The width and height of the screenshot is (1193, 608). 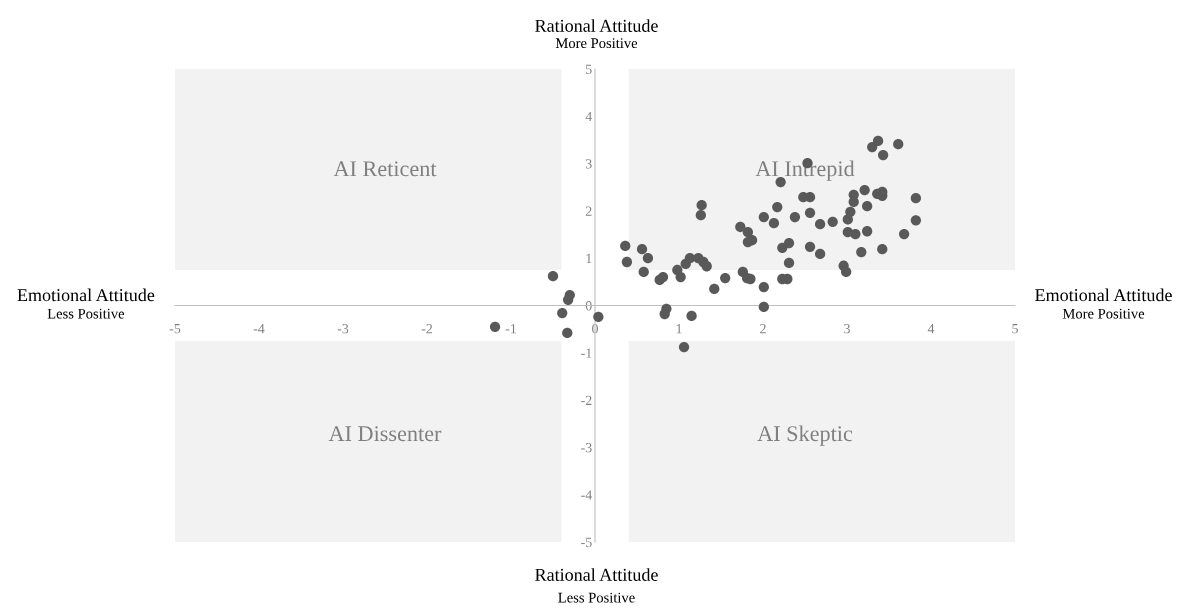 What do you see at coordinates (427, 329) in the screenshot?
I see `x-tick-label: -2` at bounding box center [427, 329].